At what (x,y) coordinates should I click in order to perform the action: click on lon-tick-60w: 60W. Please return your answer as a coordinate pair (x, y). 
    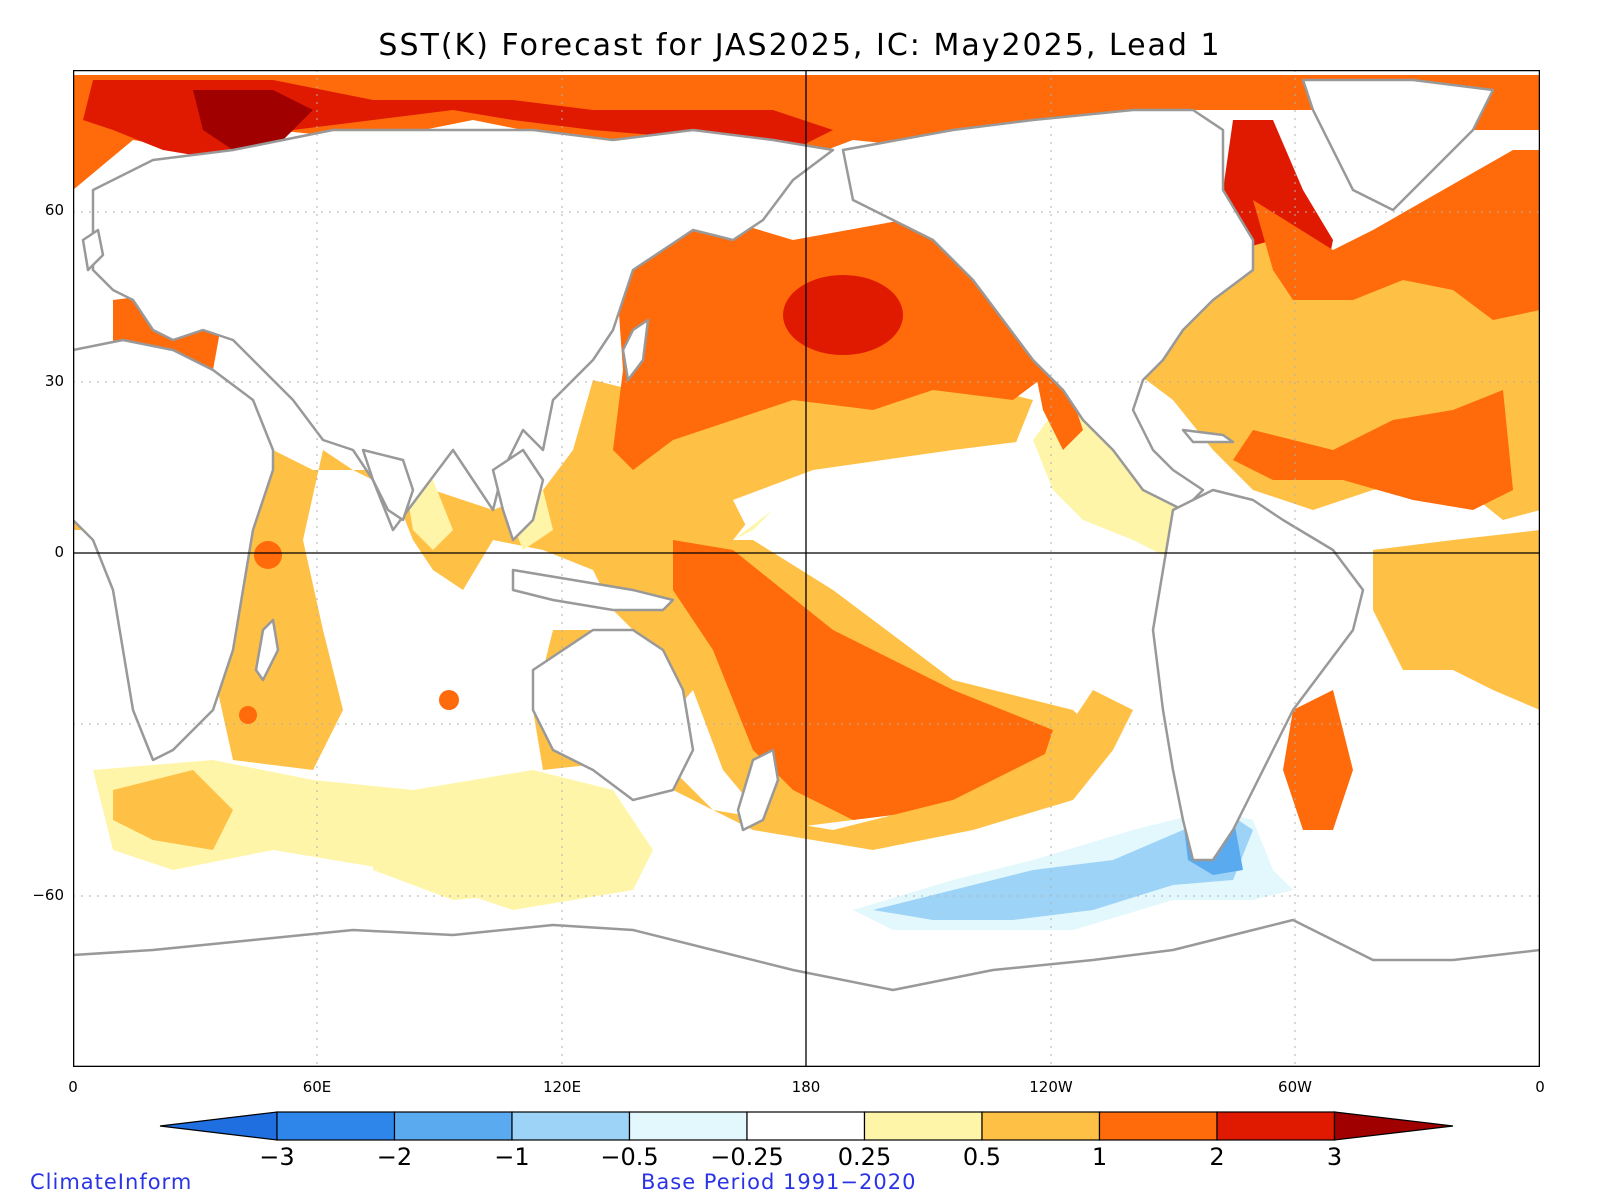
    Looking at the image, I should click on (1295, 1087).